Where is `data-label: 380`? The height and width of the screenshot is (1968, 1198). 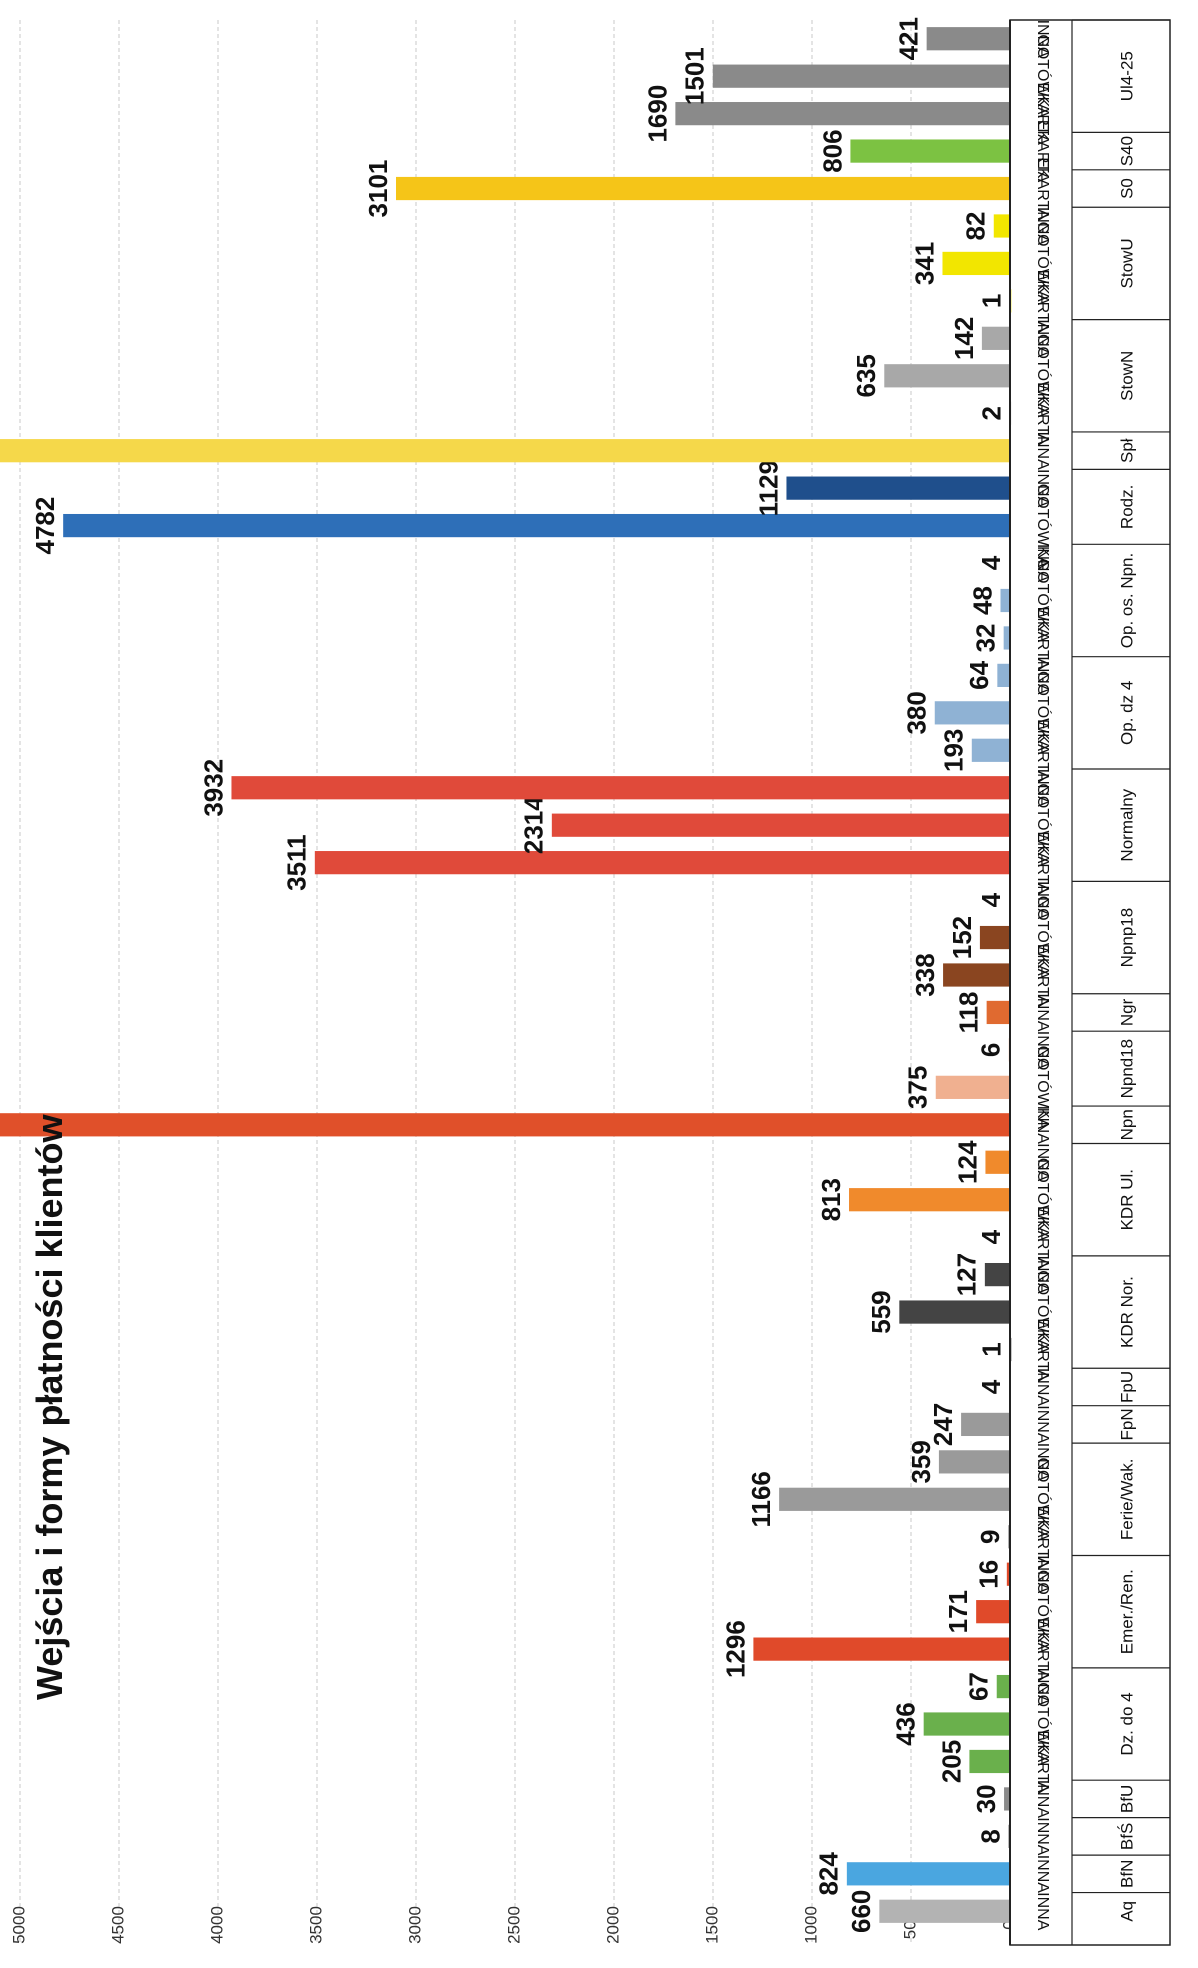
data-label: 380 is located at coordinates (917, 712).